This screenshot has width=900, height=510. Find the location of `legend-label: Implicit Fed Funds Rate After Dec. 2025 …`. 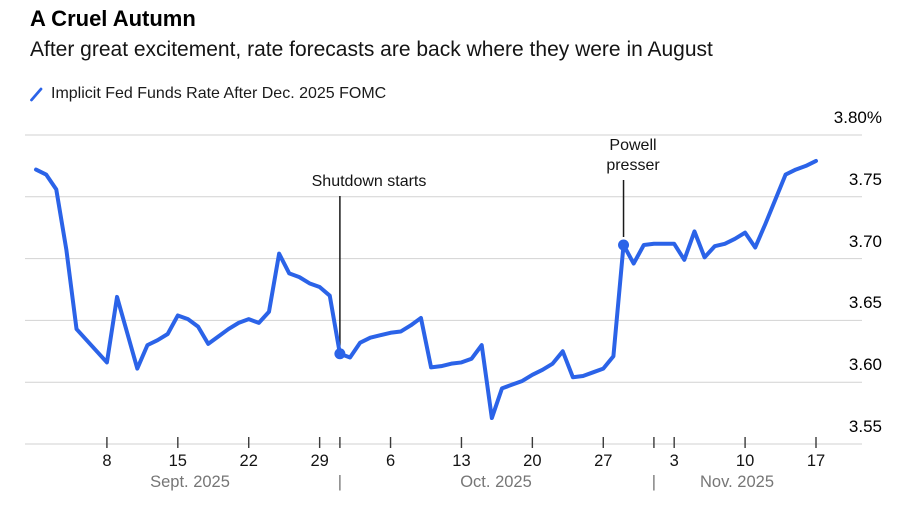

legend-label: Implicit Fed Funds Rate After Dec. 2025 … is located at coordinates (219, 93).